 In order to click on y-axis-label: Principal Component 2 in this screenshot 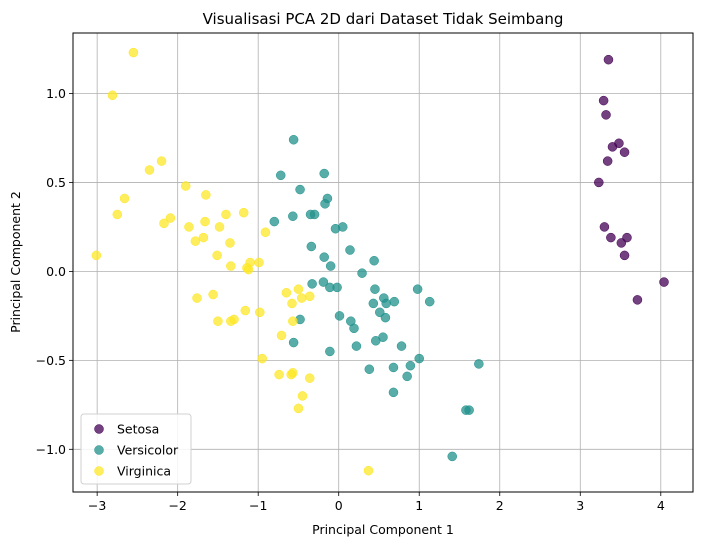, I will do `click(15, 262)`.